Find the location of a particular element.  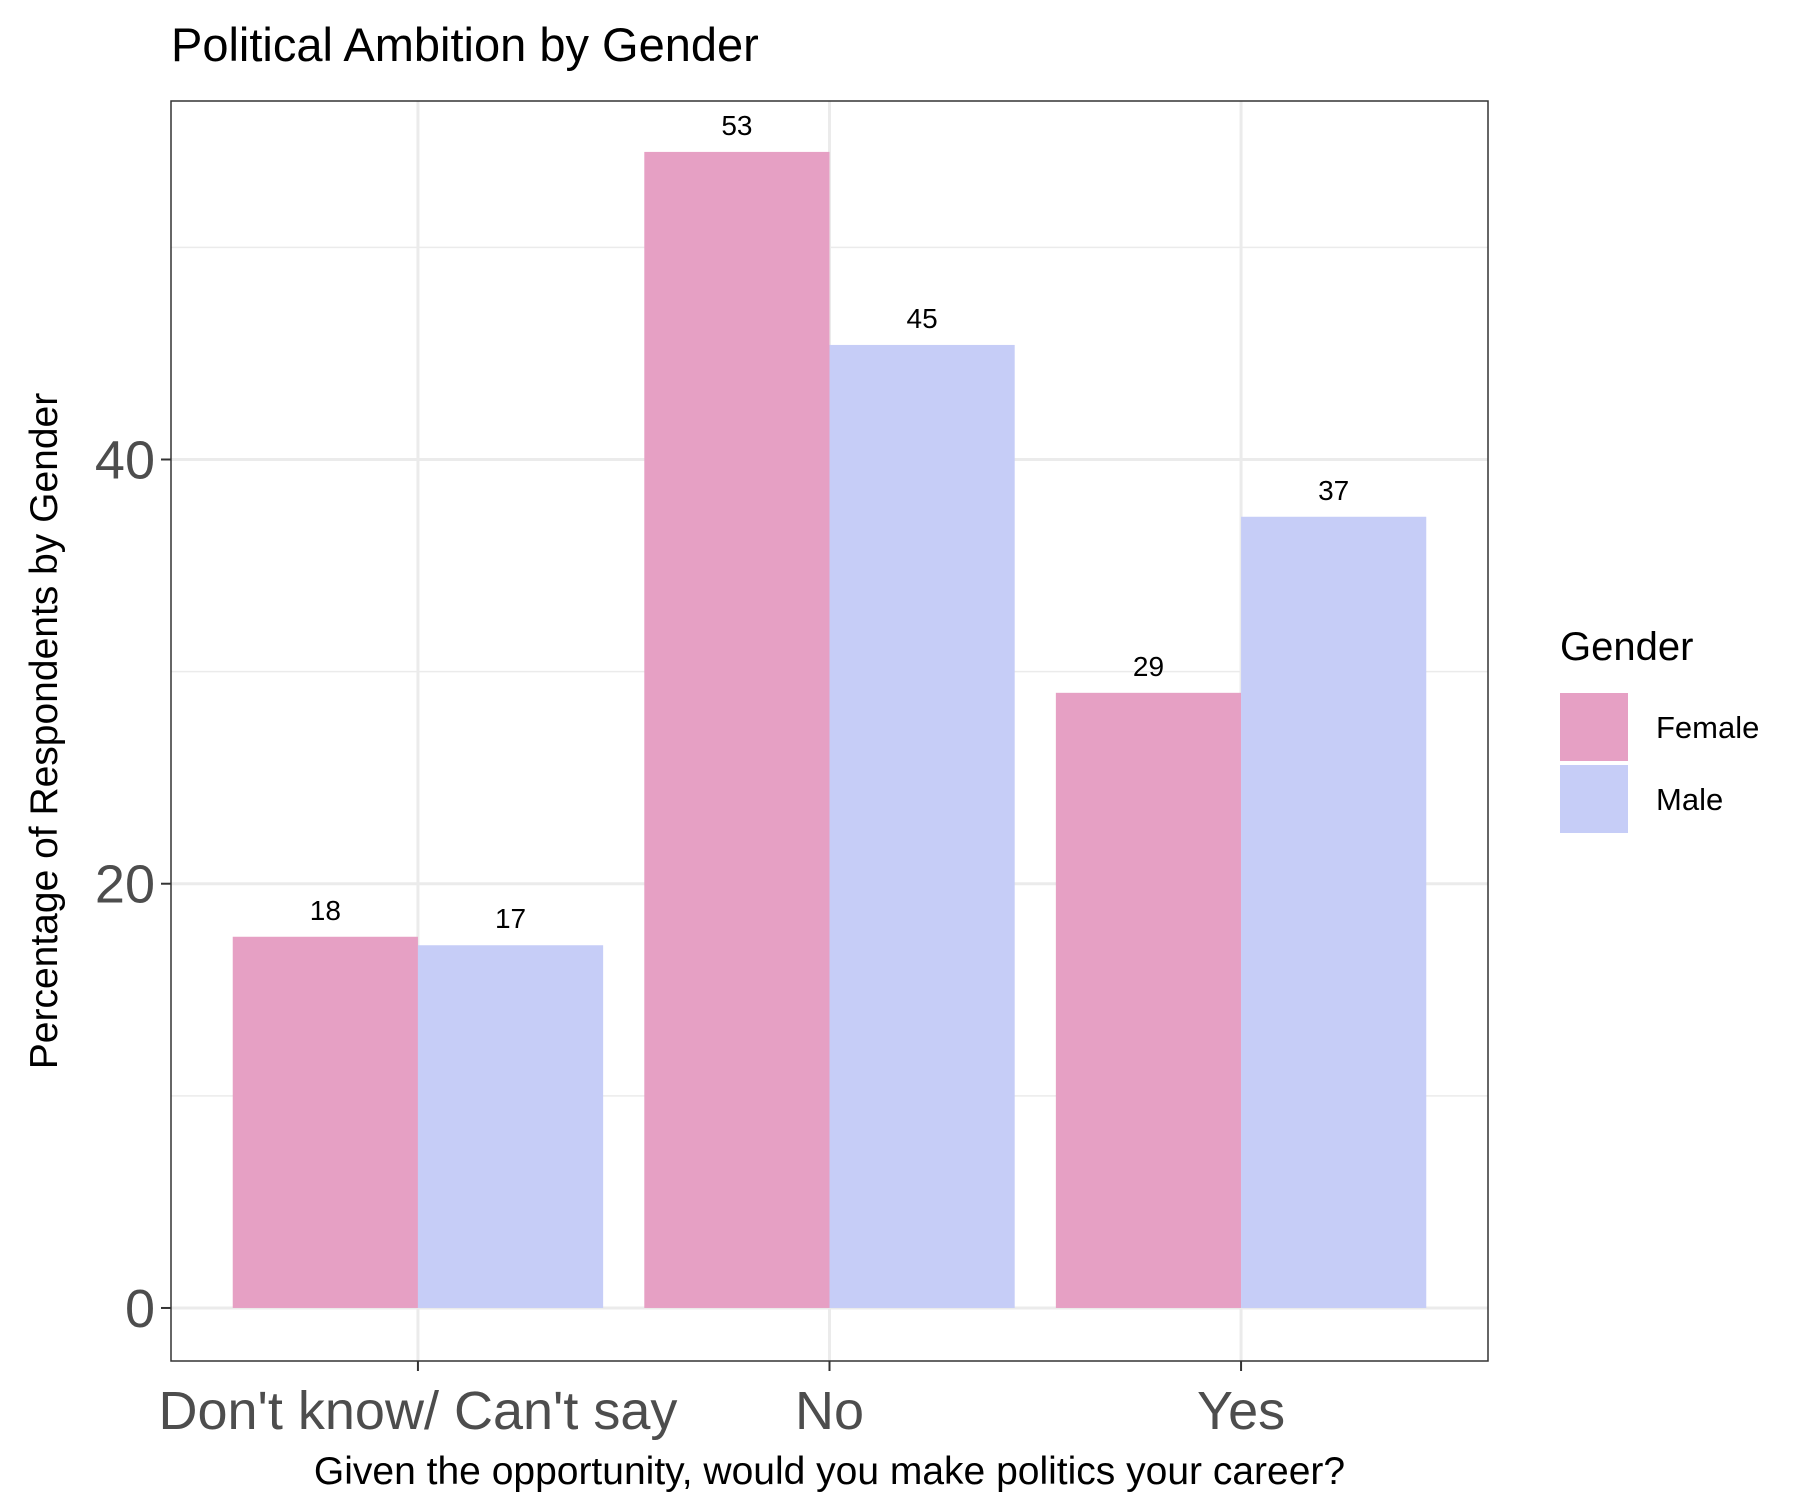

legend-key-male is located at coordinates (1594, 799).